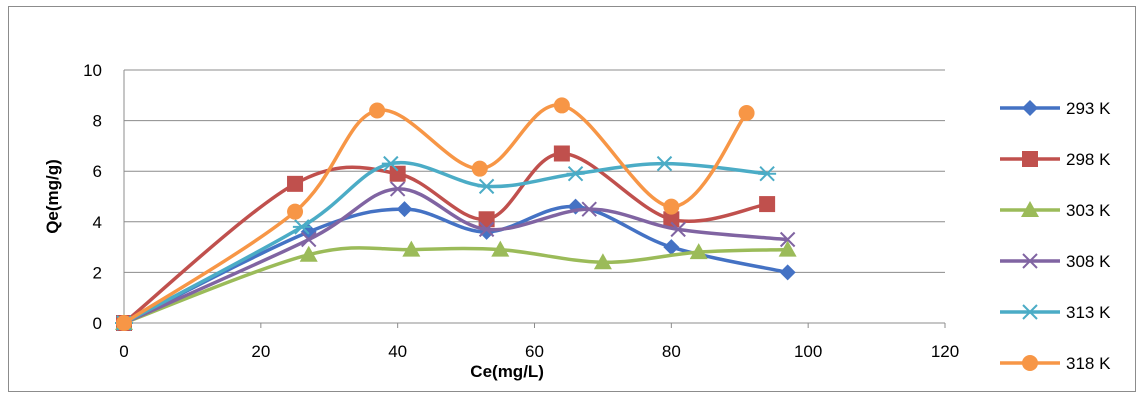 Image resolution: width=1140 pixels, height=396 pixels. I want to click on legend-item: 308 K, so click(1055, 261).